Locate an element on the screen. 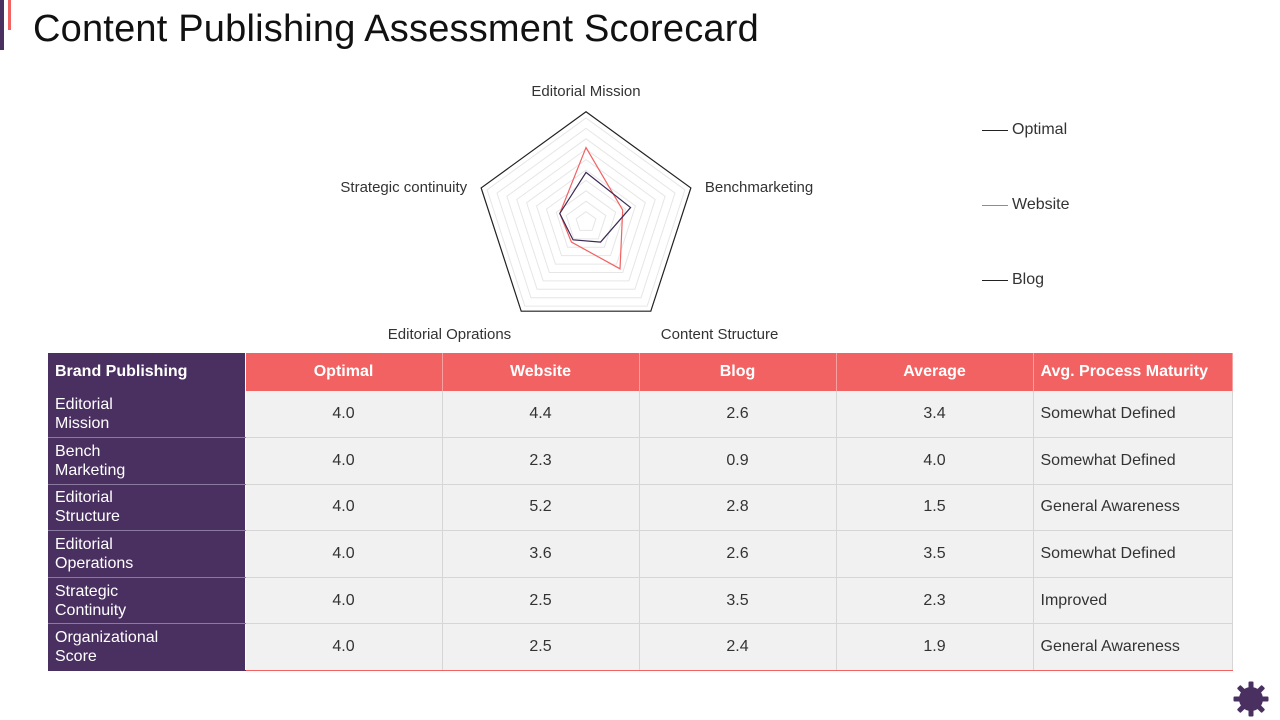 The height and width of the screenshot is (720, 1280). page-title: Content Publishing Assessment Scorecard is located at coordinates (396, 29).